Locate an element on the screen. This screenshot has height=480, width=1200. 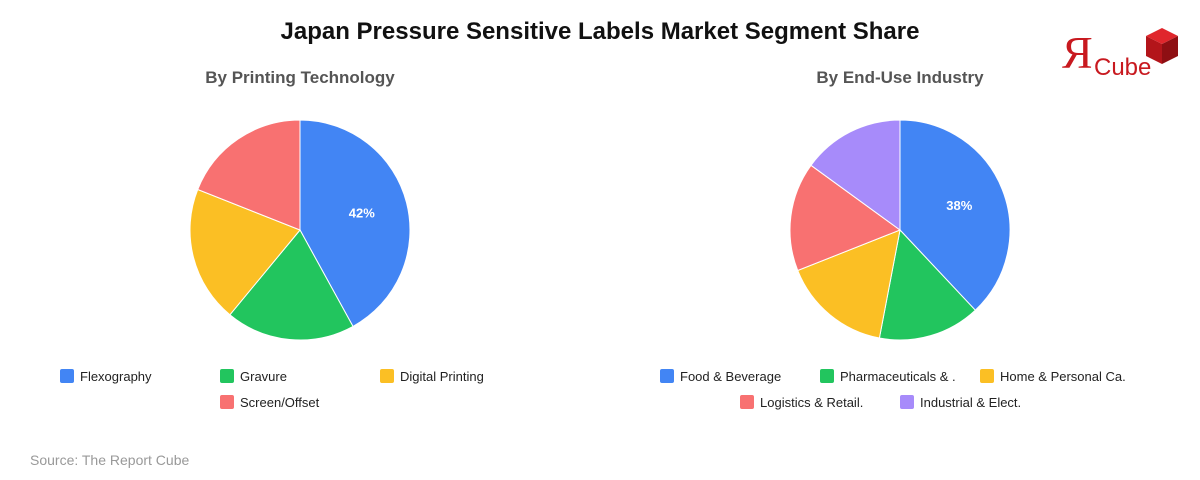
legend-label: Pharmaceuticals & . is located at coordinates (898, 376).